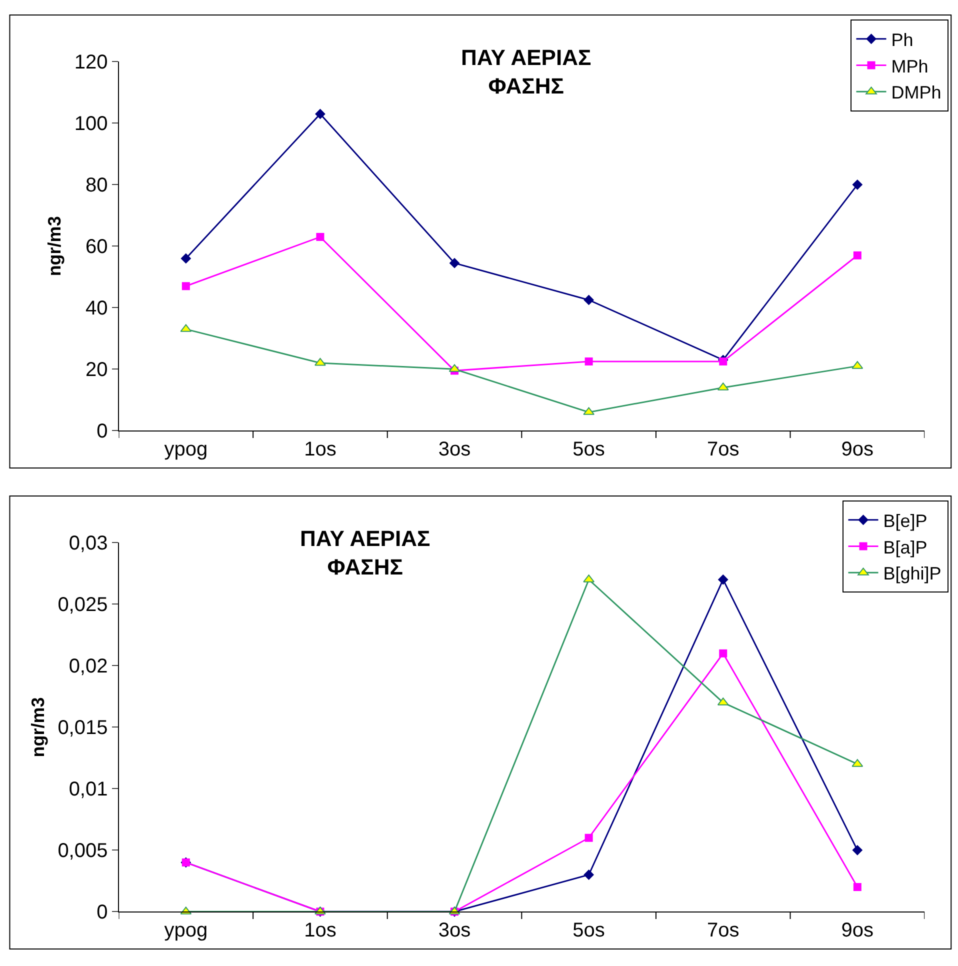 Image resolution: width=958 pixels, height=966 pixels. Describe the element at coordinates (905, 520) in the screenshot. I see `legend-label: B[e]P` at that location.